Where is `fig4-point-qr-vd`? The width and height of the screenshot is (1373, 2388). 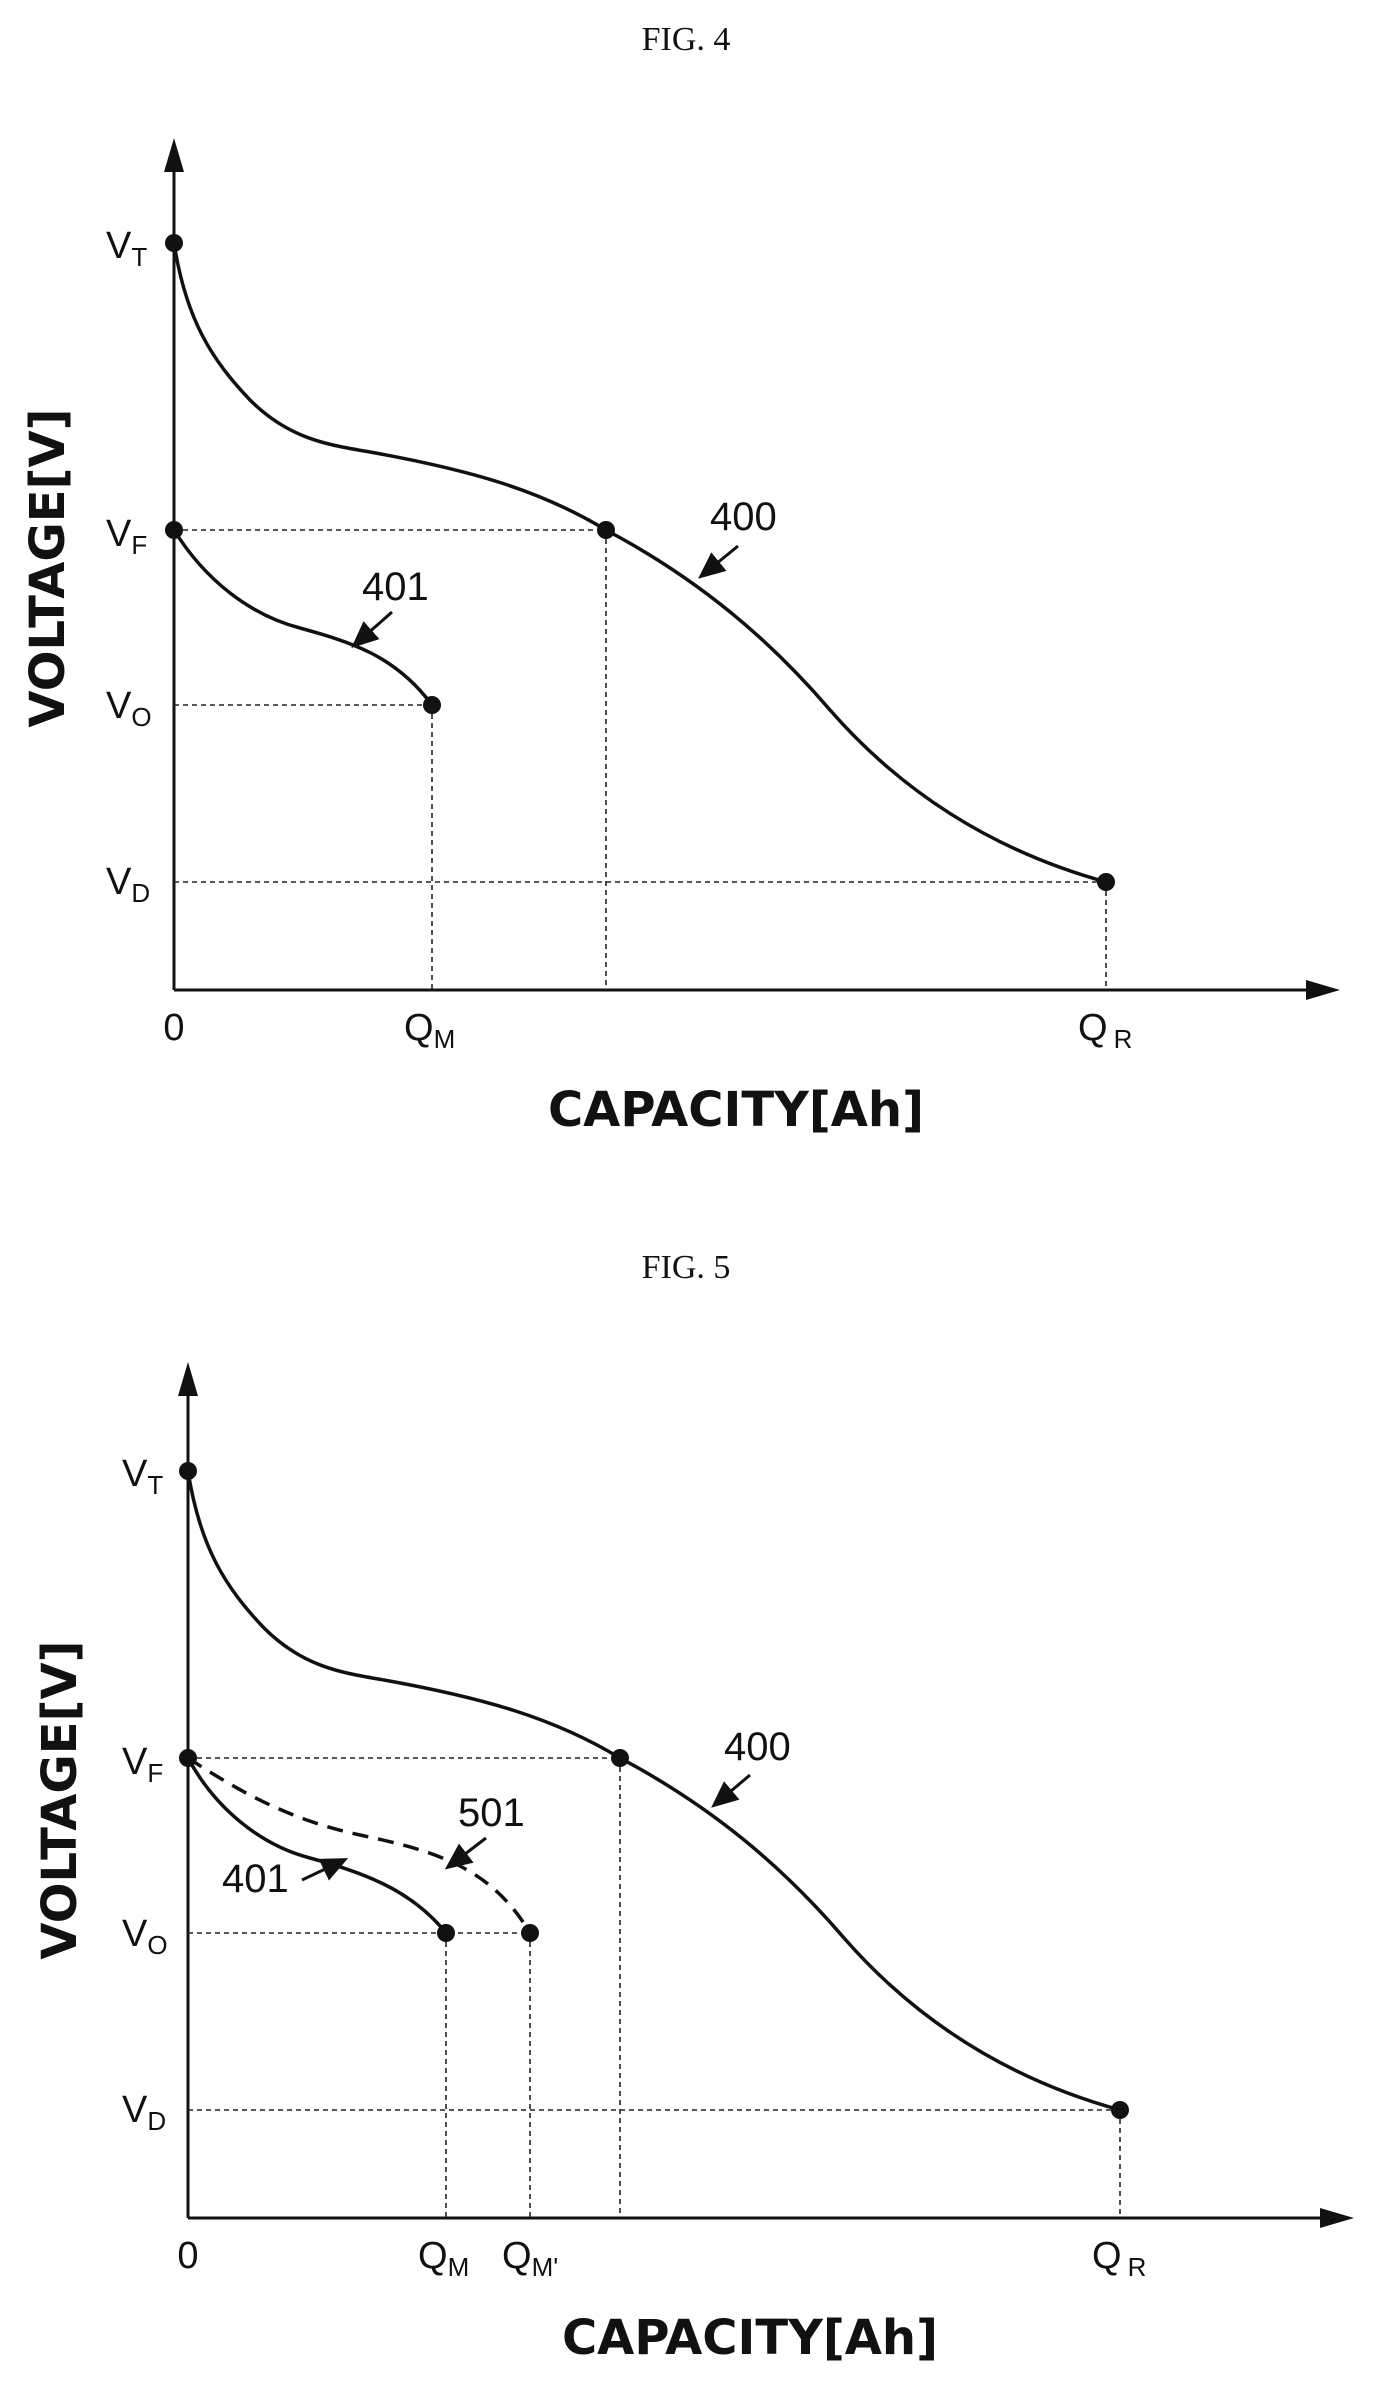 fig4-point-qr-vd is located at coordinates (1106, 882).